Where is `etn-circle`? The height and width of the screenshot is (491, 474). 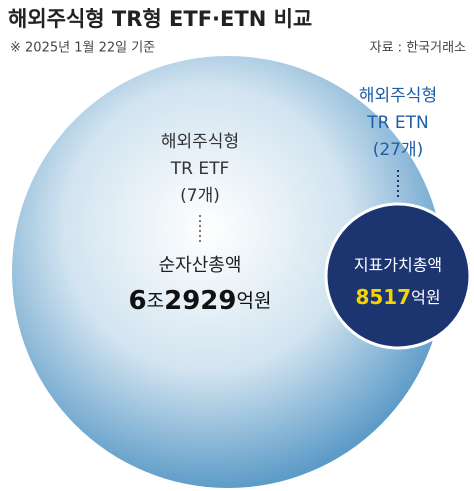 etn-circle is located at coordinates (398, 276).